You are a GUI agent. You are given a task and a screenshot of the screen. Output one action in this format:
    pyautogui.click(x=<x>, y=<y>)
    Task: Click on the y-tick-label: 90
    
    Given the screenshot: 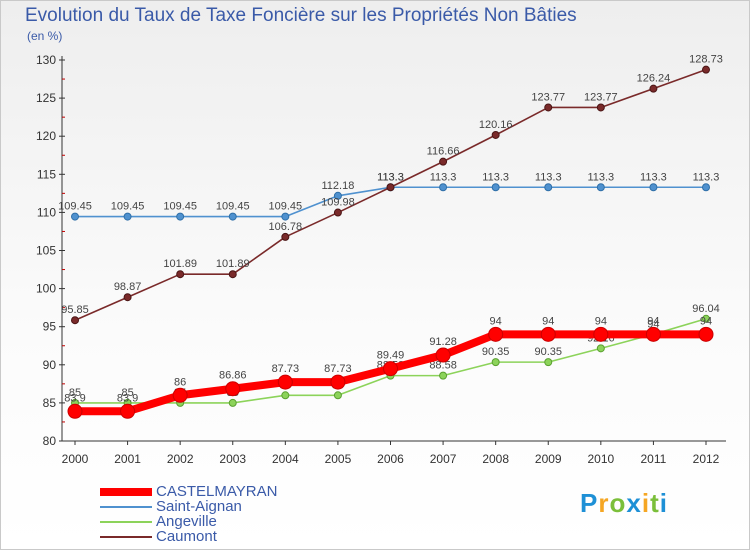 What is the action you would take?
    pyautogui.click(x=50, y=365)
    